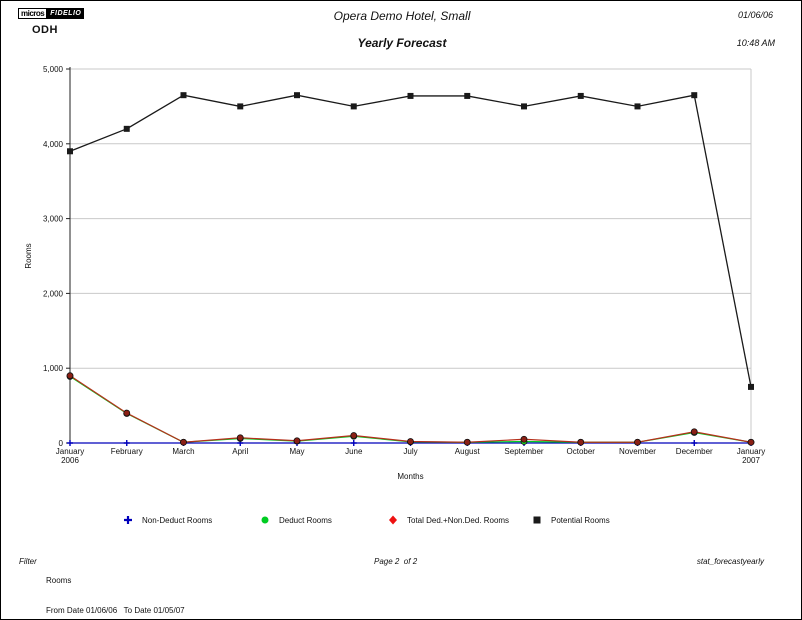 Image resolution: width=802 pixels, height=620 pixels. I want to click on hotel-name: Opera Demo Hotel, Small, so click(402, 16).